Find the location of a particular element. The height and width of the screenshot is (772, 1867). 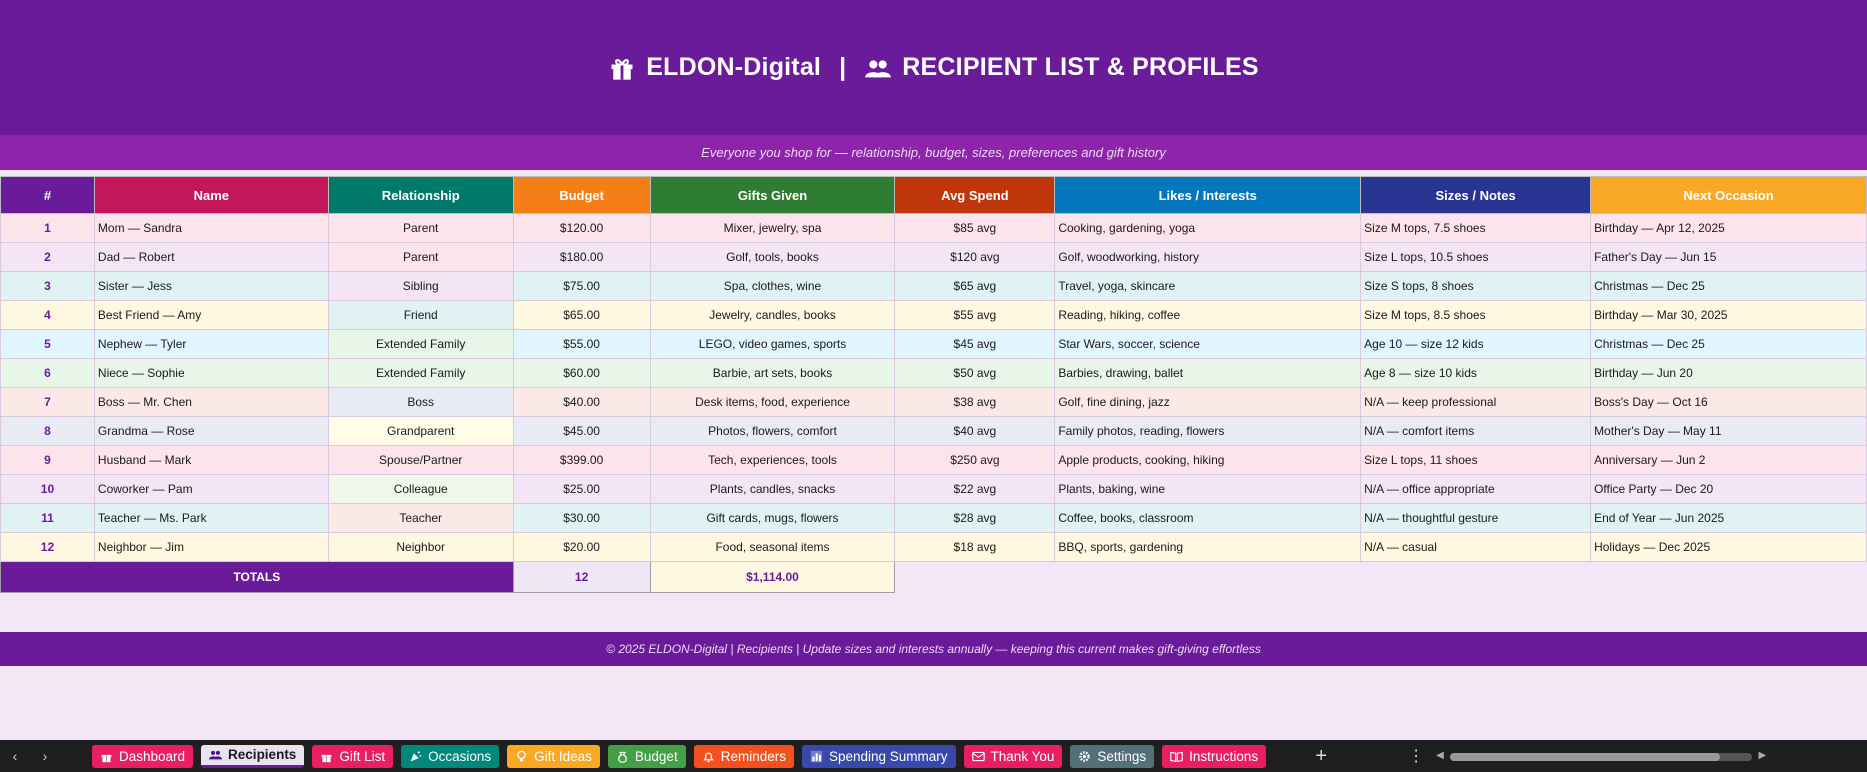

cell-likes: Plants, baking, wine is located at coordinates (1208, 489).